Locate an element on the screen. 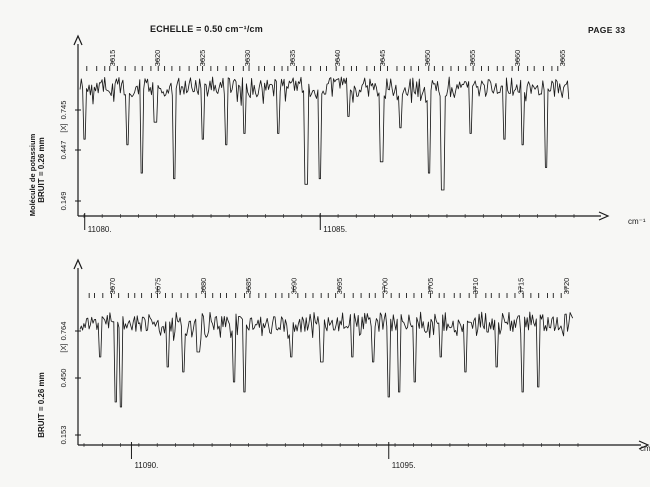  panel-bottom-line-index-label: 3700 is located at coordinates (384, 286).